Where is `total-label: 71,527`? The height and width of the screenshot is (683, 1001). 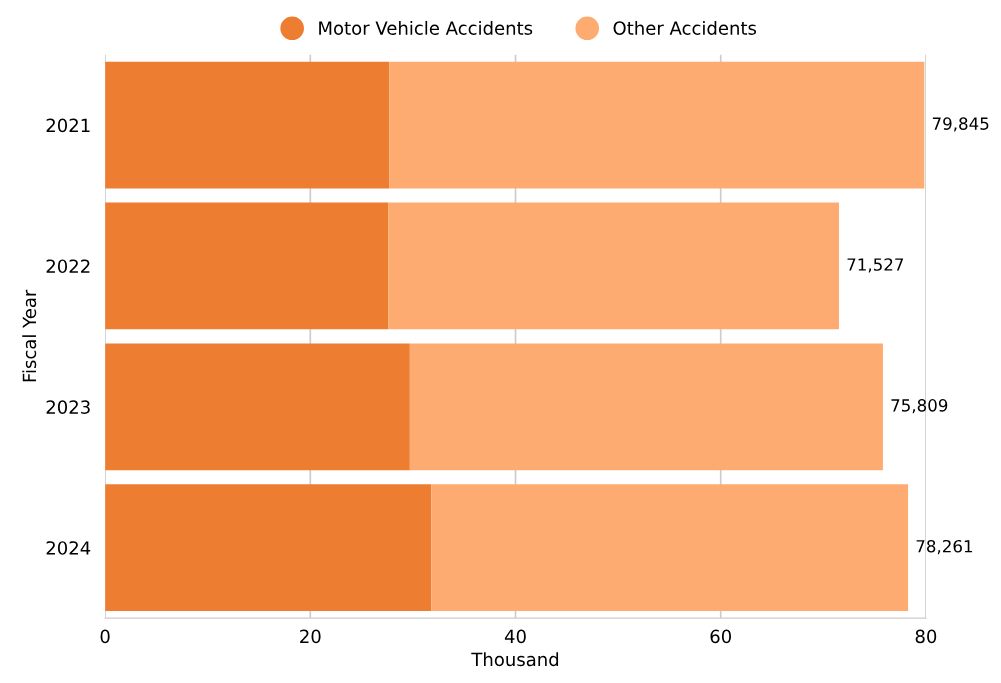
total-label: 71,527 is located at coordinates (875, 265).